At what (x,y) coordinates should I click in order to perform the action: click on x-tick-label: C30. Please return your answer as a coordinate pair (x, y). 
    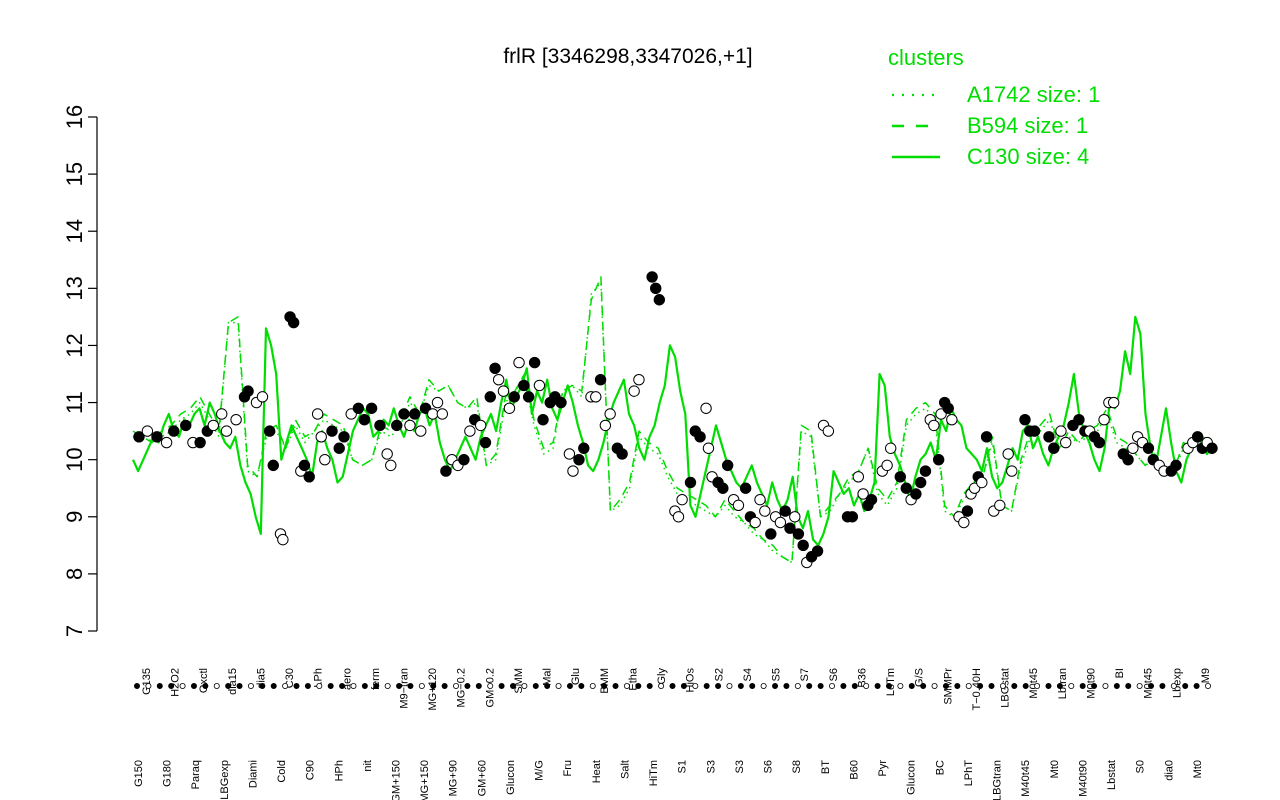
    Looking at the image, I should click on (290, 678).